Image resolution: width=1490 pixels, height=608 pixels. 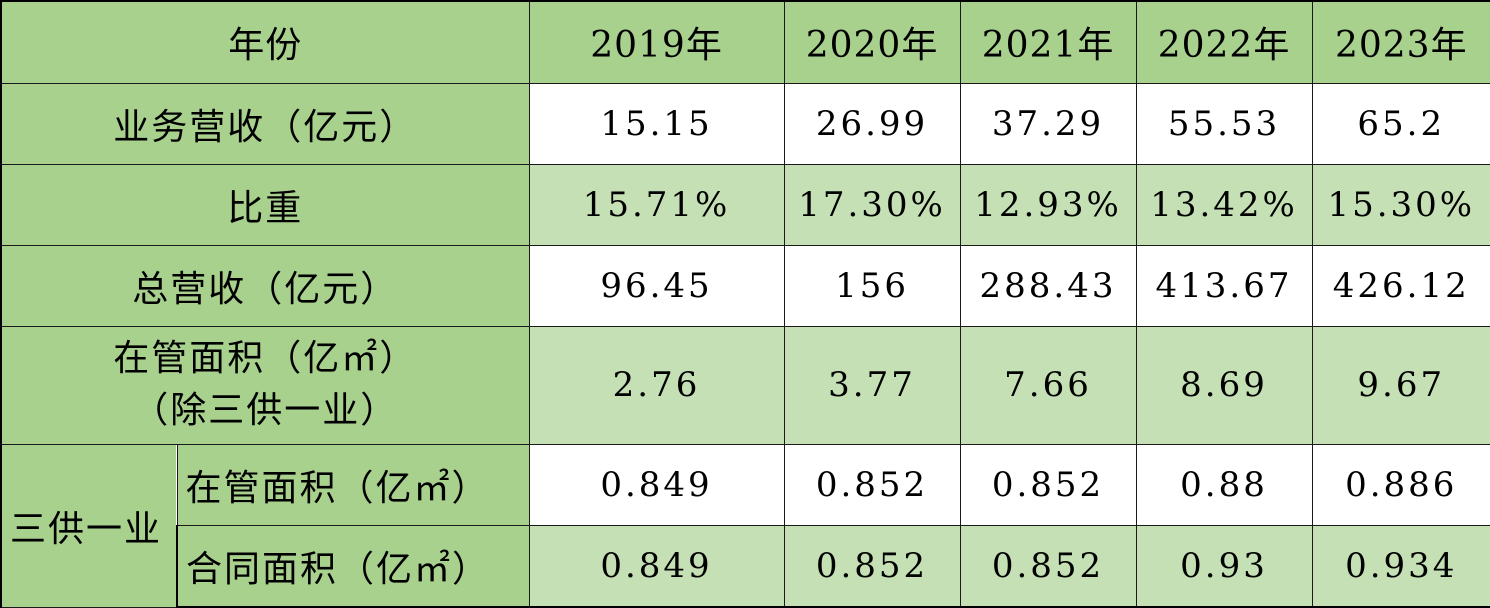 What do you see at coordinates (265, 204) in the screenshot?
I see `row-label-share: 比重` at bounding box center [265, 204].